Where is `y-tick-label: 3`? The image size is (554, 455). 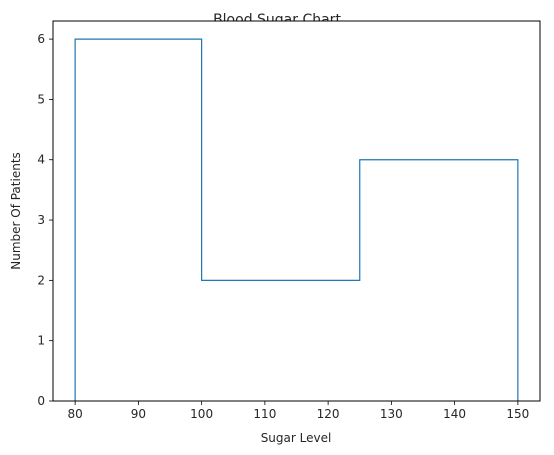 y-tick-label: 3 is located at coordinates (41, 220).